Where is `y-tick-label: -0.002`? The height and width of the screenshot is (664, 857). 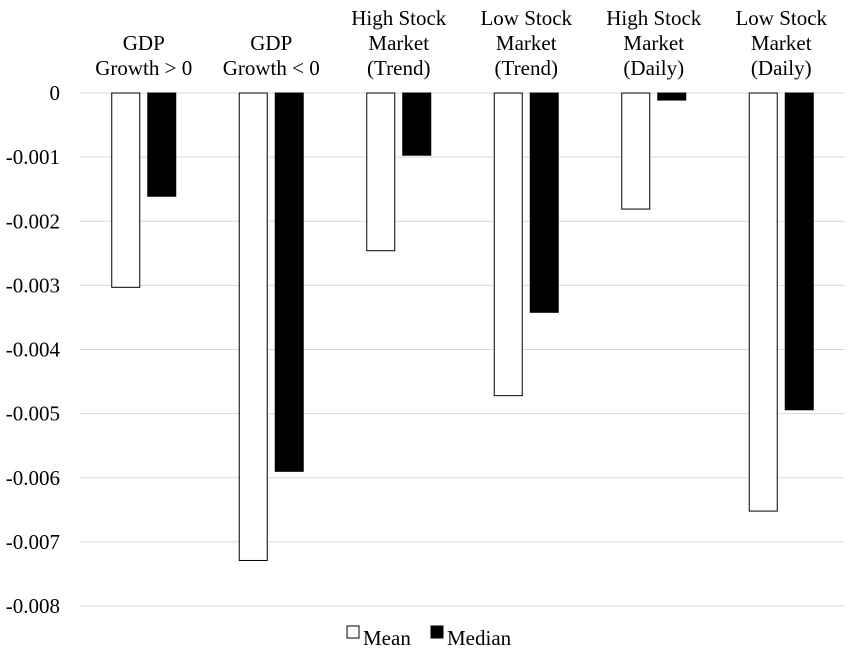
y-tick-label: -0.002 is located at coordinates (33, 221).